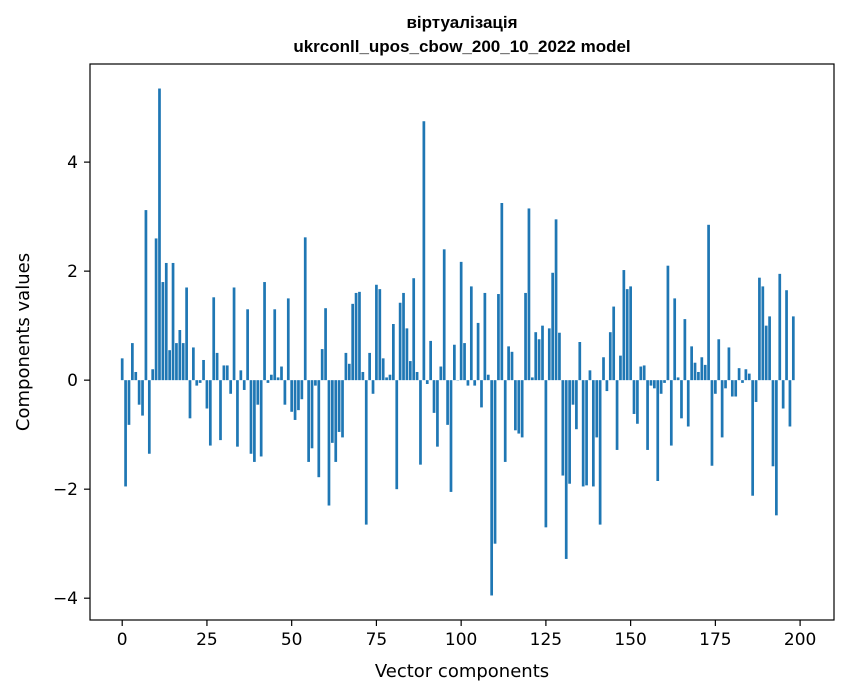  What do you see at coordinates (461, 640) in the screenshot?
I see `x-tick-label: 100` at bounding box center [461, 640].